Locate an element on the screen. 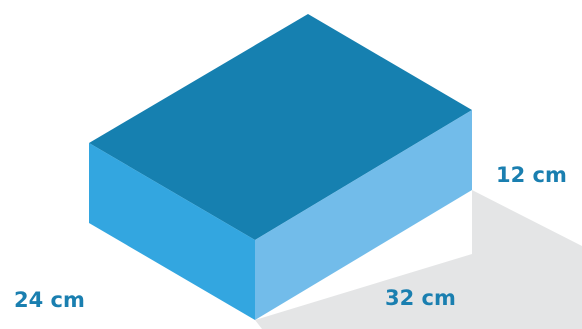 This screenshot has height=329, width=582. width-label: 24 cm is located at coordinates (49, 300).